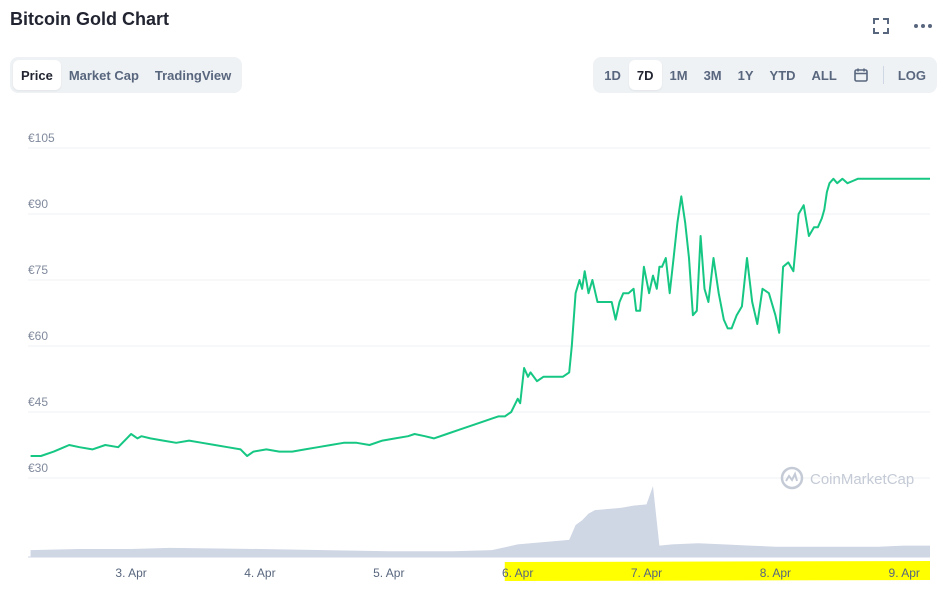 Image resolution: width=947 pixels, height=590 pixels. Describe the element at coordinates (745, 75) in the screenshot. I see `range-1y: 1Y` at that location.